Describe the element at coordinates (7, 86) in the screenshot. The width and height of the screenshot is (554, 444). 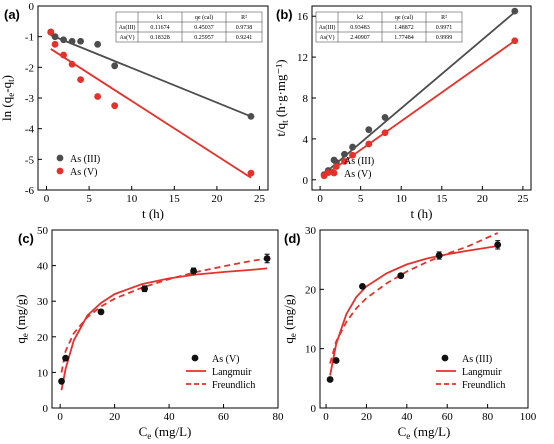
I see `y-axis-label-mid: -q` at that location.